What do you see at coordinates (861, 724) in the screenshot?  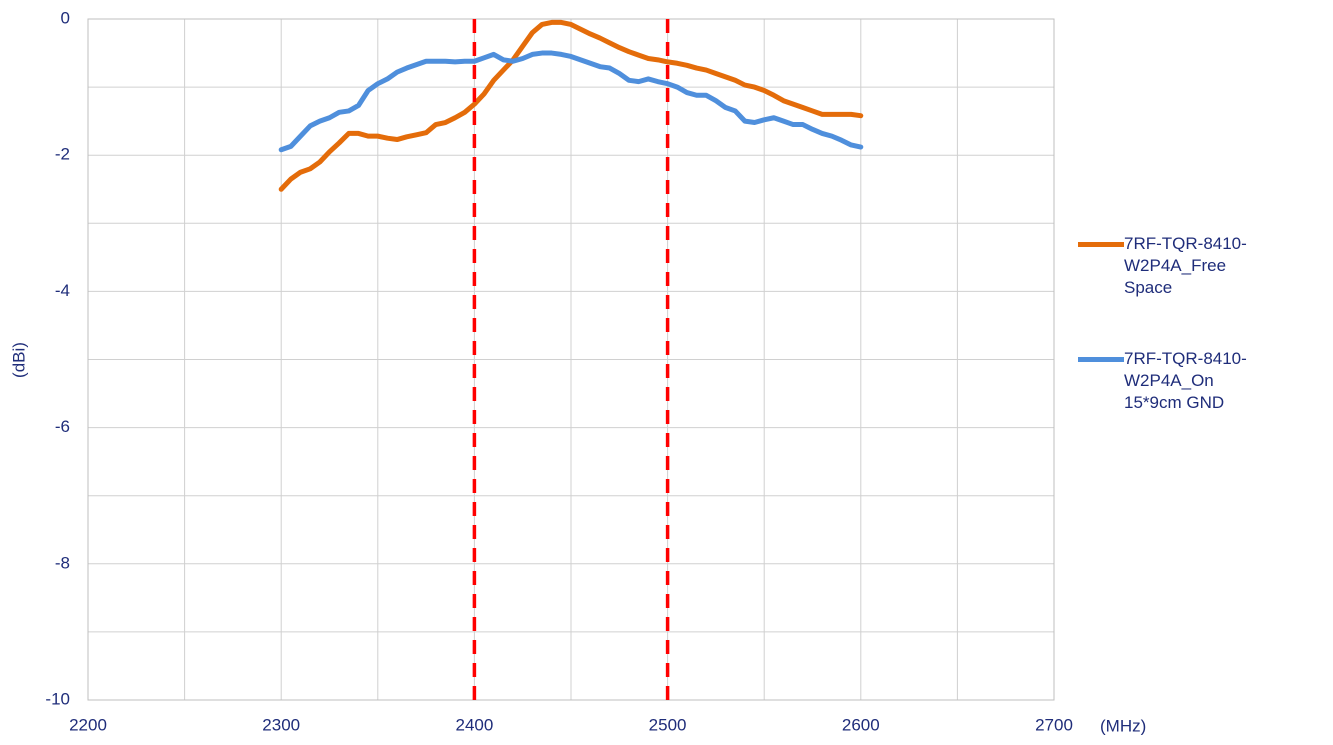 I see `x-tick-label: 2600` at bounding box center [861, 724].